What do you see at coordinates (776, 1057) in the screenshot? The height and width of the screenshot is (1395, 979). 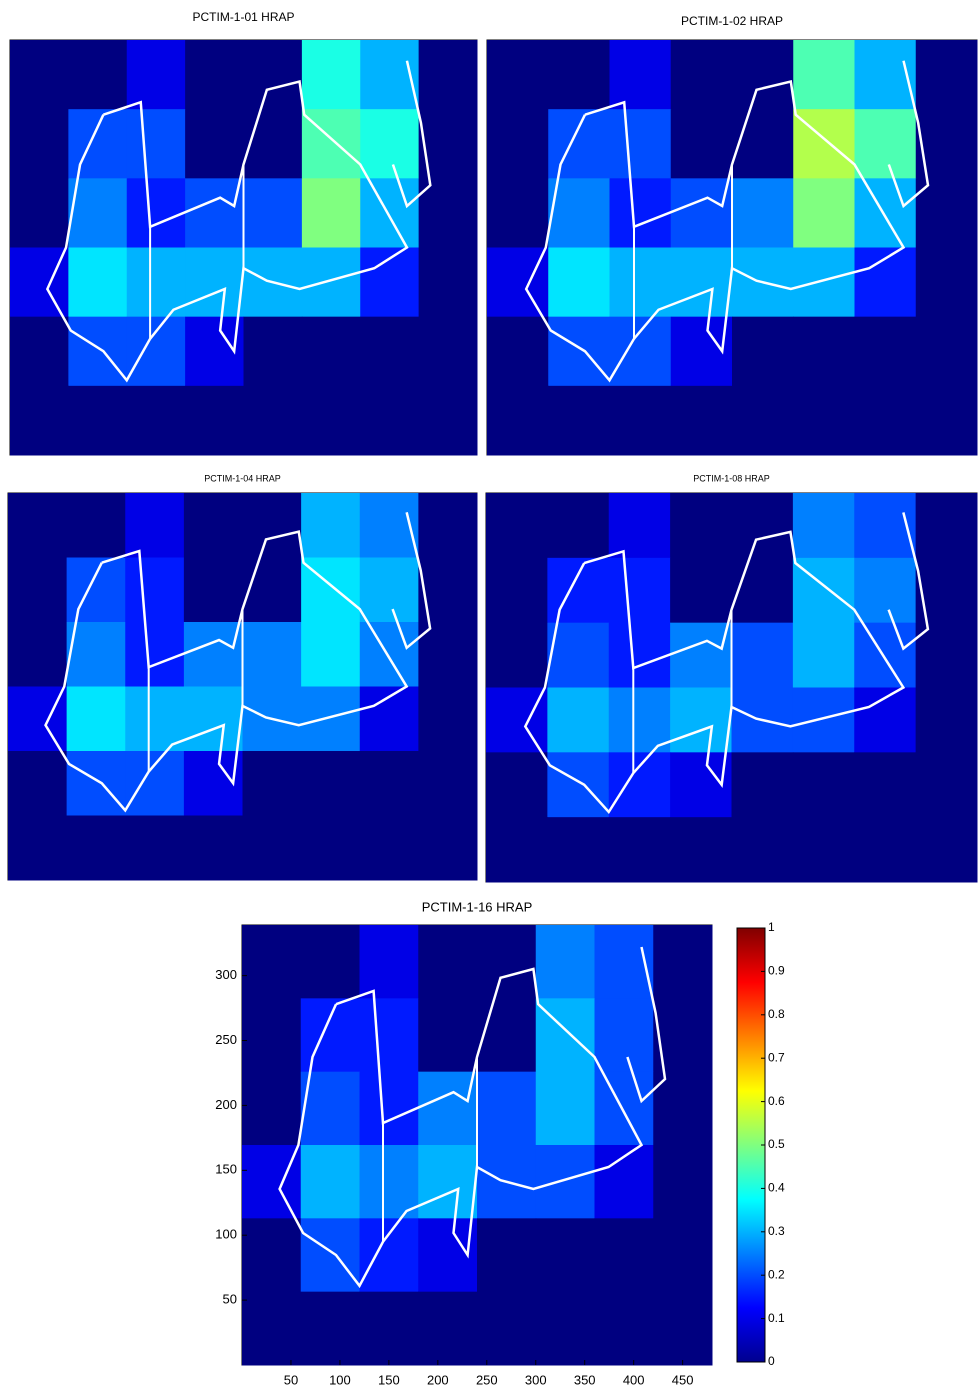 I see `colorbar-tick-label: 0.7` at bounding box center [776, 1057].